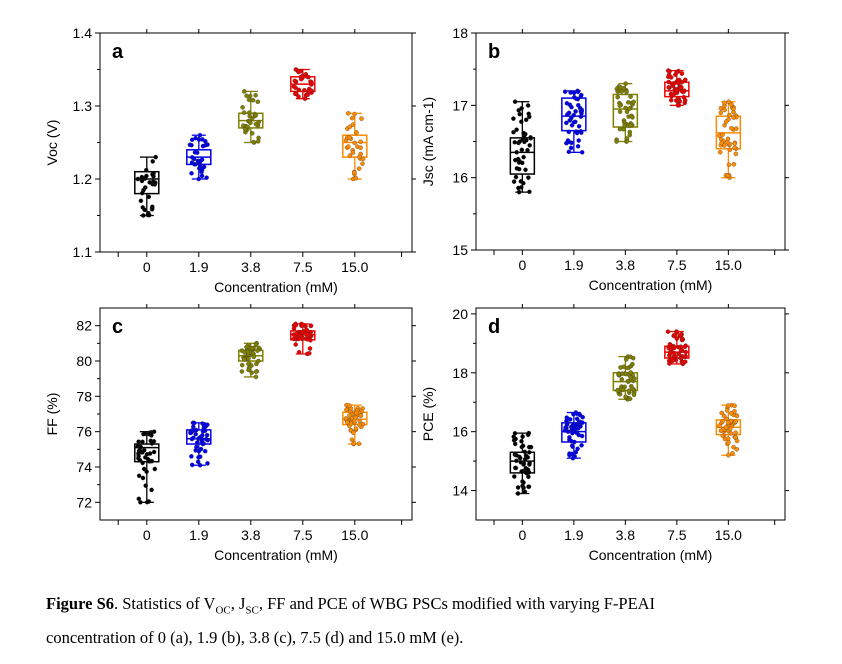 The image size is (842, 664). I want to click on x-tick-label: 1.9, so click(574, 535).